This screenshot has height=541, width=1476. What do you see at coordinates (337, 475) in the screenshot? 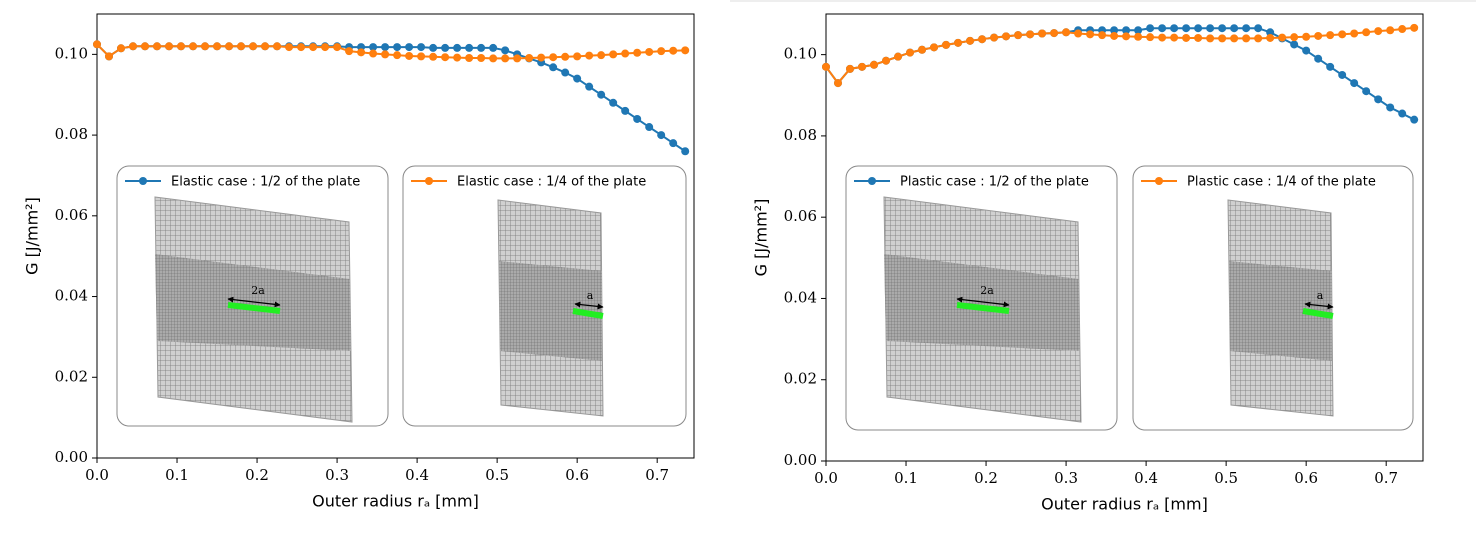
I see `x-tick-label: 0.3` at bounding box center [337, 475].